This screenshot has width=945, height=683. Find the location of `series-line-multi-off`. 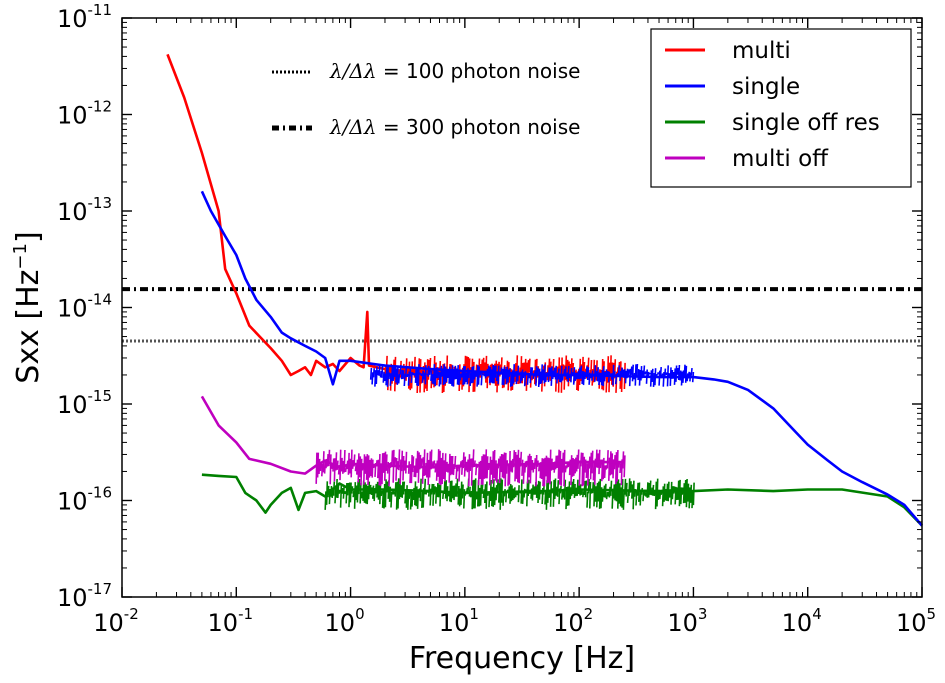

series-line-multi-off is located at coordinates (412, 435).